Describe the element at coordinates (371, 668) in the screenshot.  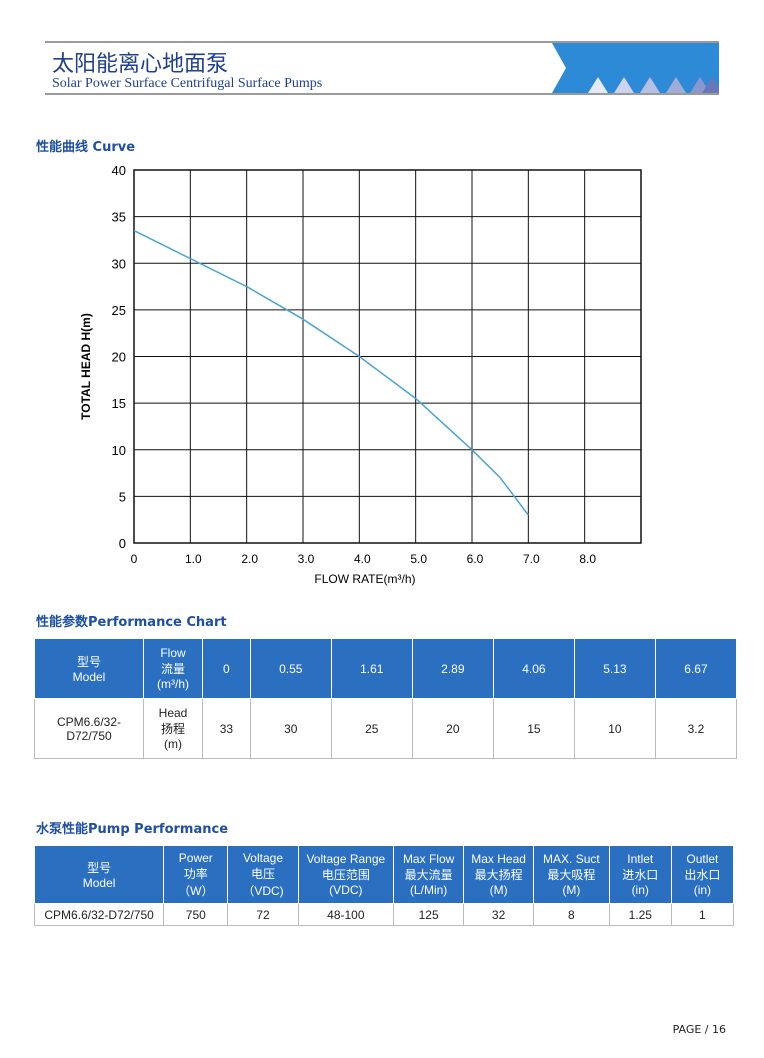
I see `flow-cell: 1.61` at that location.